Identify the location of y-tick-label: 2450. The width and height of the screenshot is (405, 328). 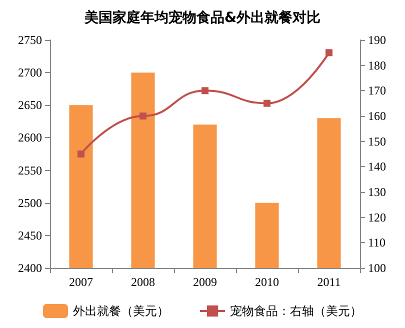
(30, 235).